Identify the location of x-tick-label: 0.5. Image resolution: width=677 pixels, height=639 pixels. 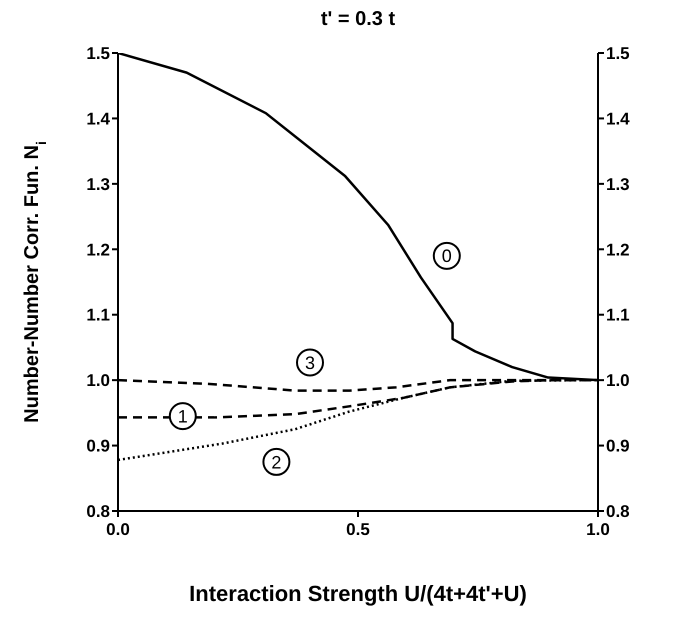
(358, 530).